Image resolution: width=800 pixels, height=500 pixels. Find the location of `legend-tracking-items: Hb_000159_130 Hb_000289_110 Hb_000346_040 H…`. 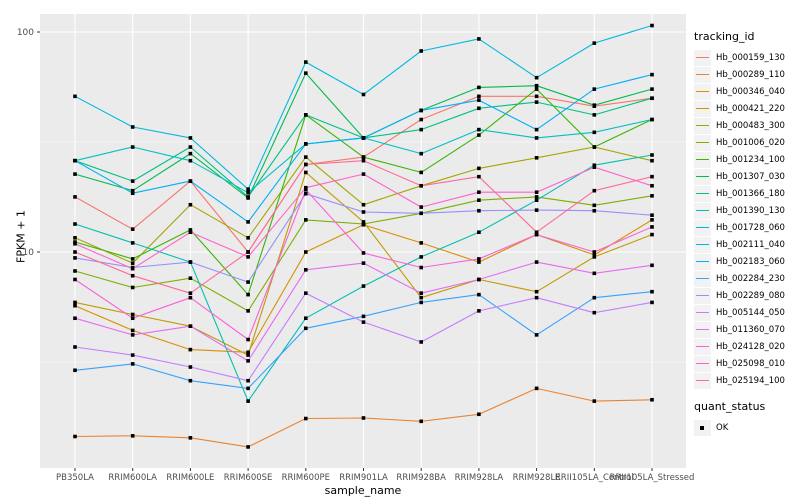

legend-tracking-items: Hb_000159_130 Hb_000289_110 Hb_000346_040 H… is located at coordinates (746, 219).